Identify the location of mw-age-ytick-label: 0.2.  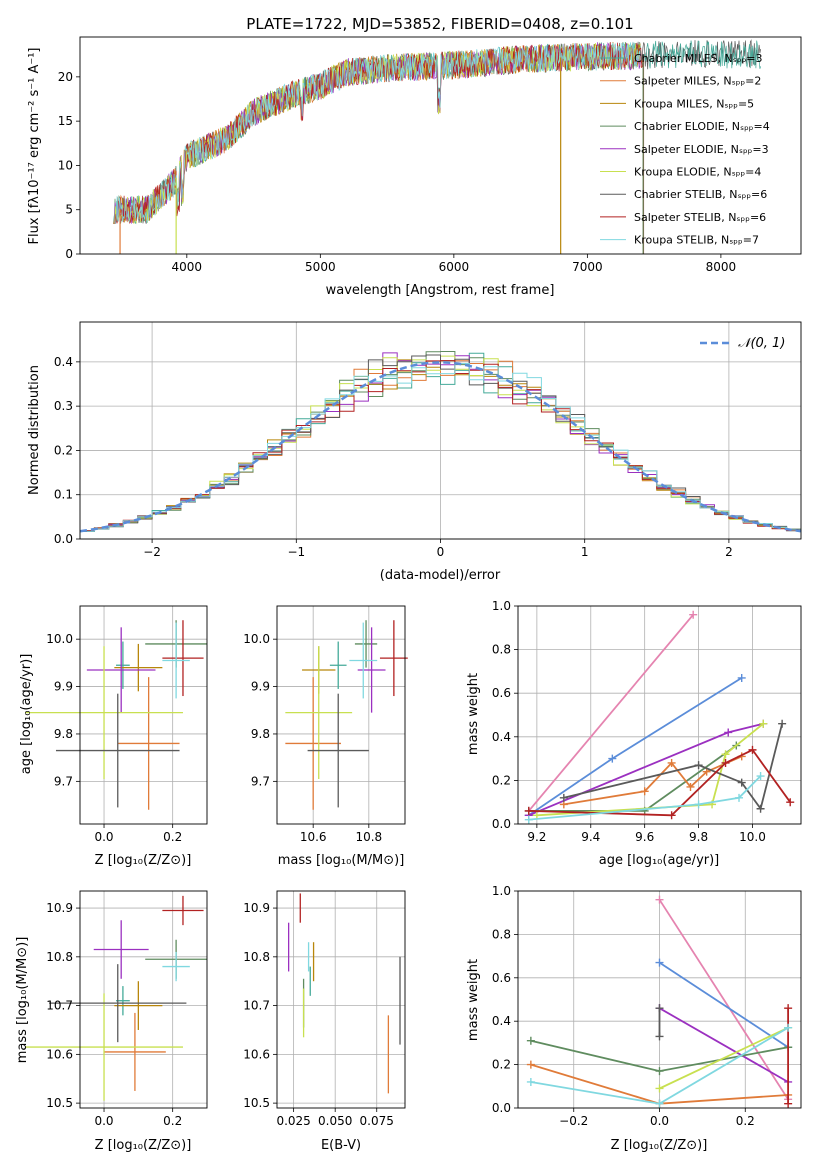
(501, 780).